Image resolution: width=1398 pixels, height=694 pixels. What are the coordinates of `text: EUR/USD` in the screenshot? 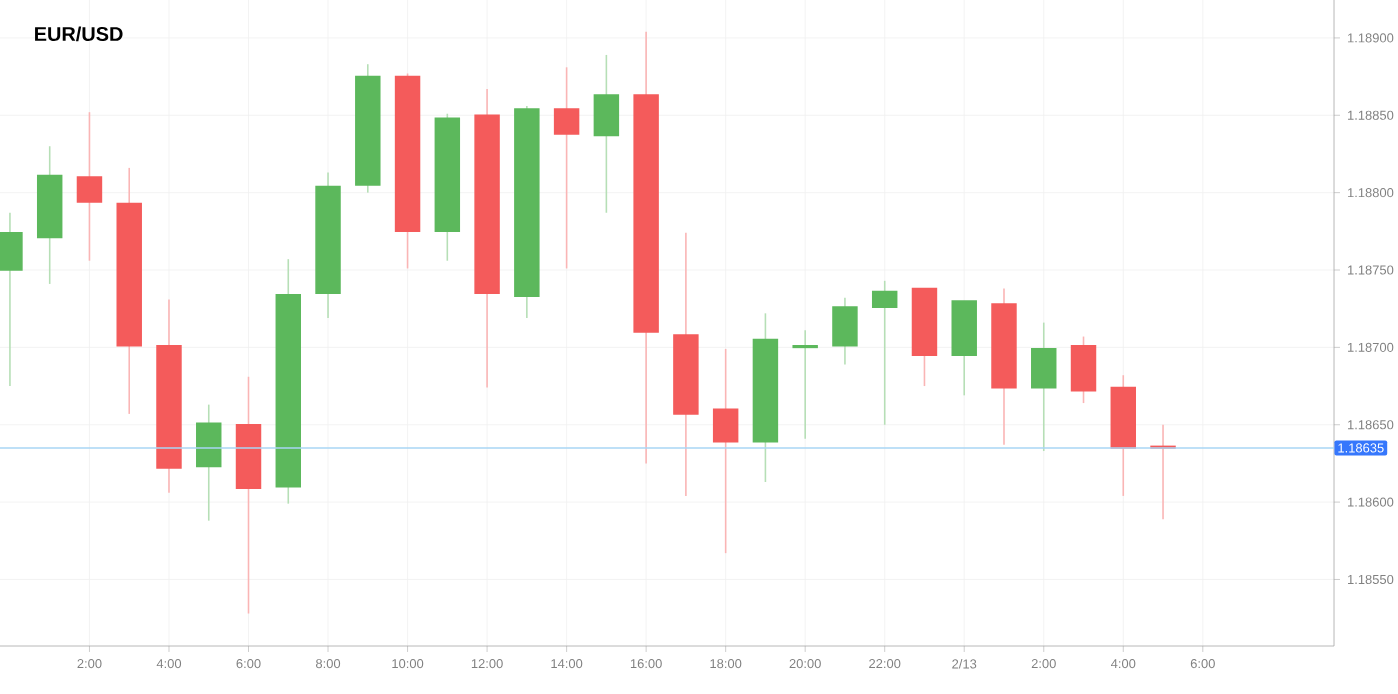 It's located at (79, 34).